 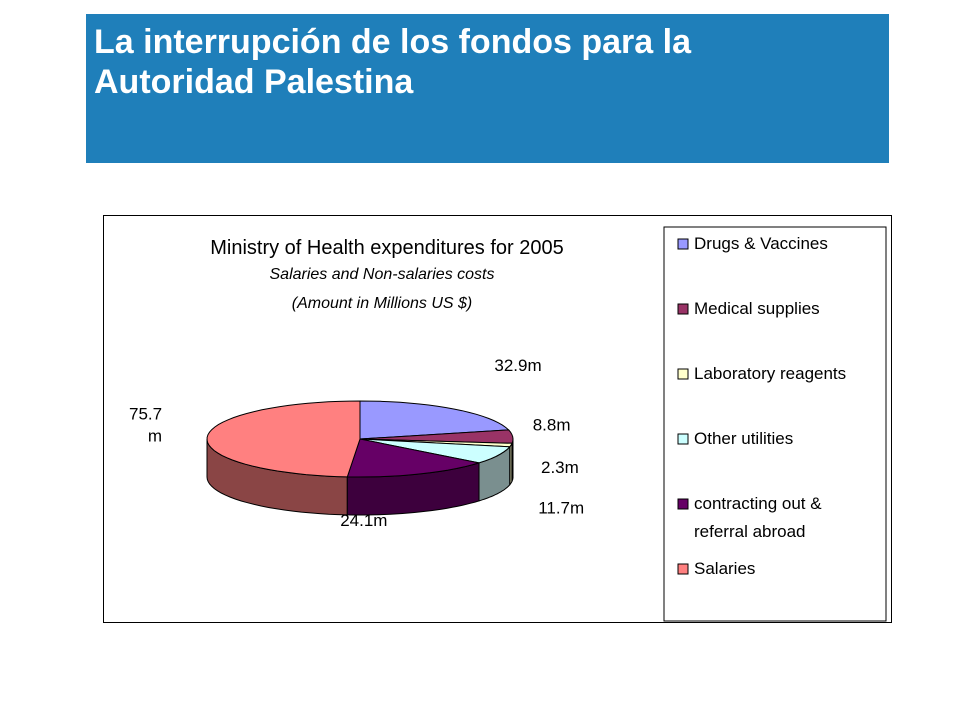 I want to click on data-label-salaries: 75.7 m, so click(x=145, y=424).